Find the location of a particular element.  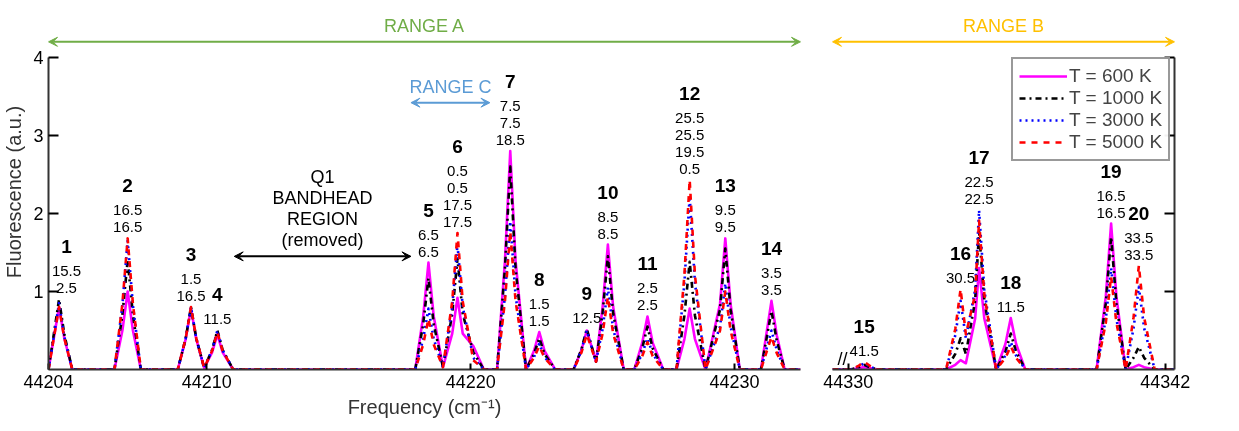

annotation: 6 0.5 0.5 17.5 17.5 is located at coordinates (457, 182).